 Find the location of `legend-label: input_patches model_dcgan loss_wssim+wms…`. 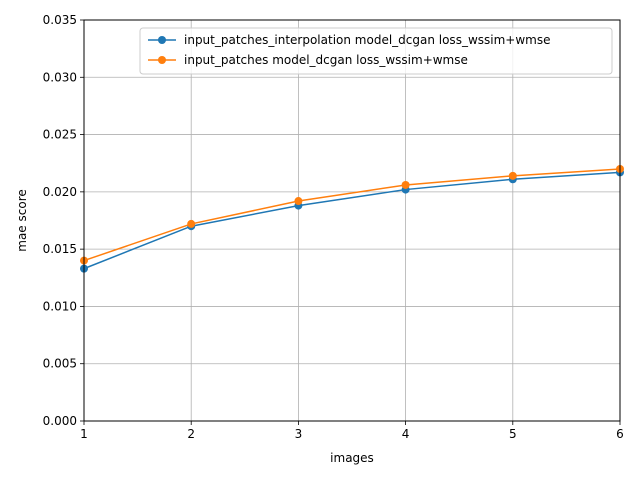

legend-label: input_patches model_dcgan loss_wssim+wms… is located at coordinates (326, 60).